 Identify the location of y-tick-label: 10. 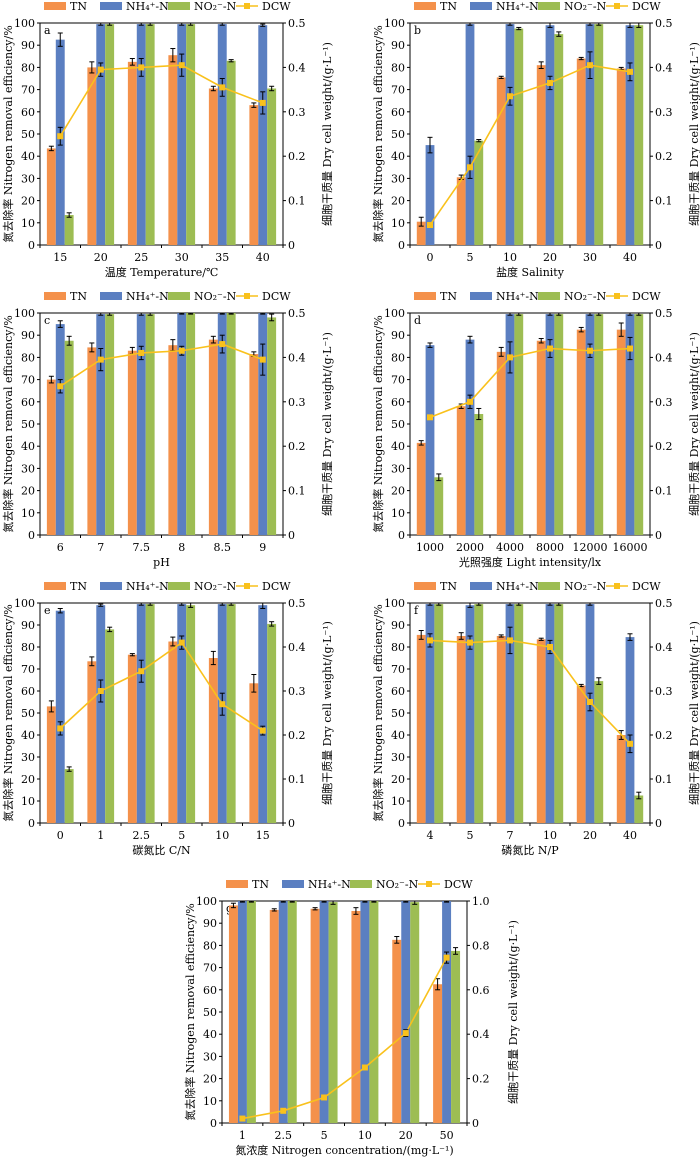
(398, 801).